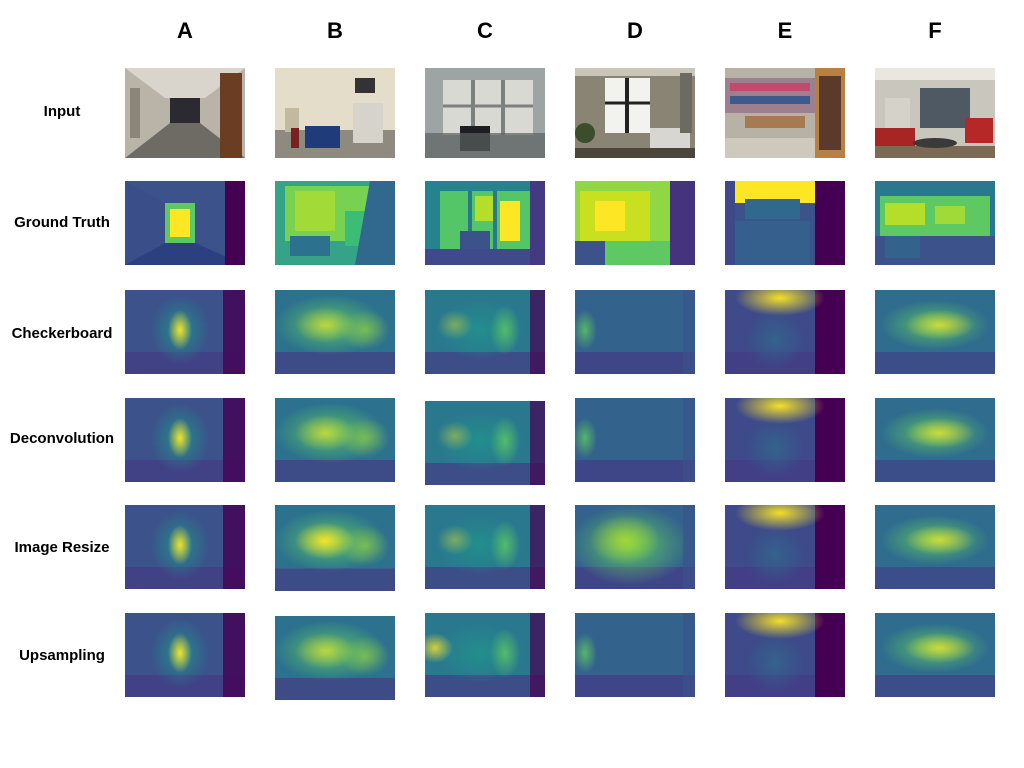 This screenshot has height=768, width=1024. I want to click on image-input-f, so click(935, 113).